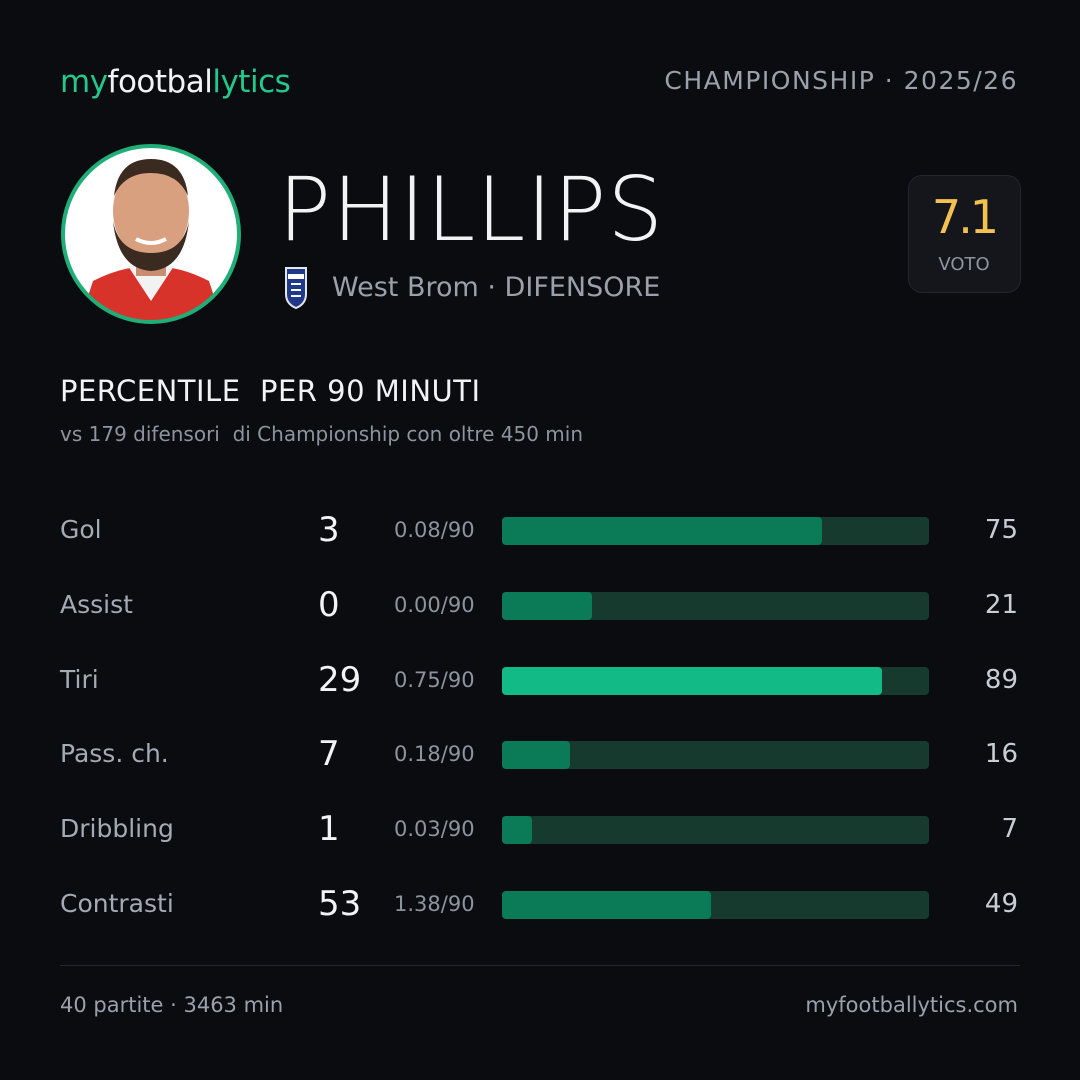 This screenshot has width=1080, height=1080. What do you see at coordinates (1001, 754) in the screenshot?
I see `stat-percentile: 16` at bounding box center [1001, 754].